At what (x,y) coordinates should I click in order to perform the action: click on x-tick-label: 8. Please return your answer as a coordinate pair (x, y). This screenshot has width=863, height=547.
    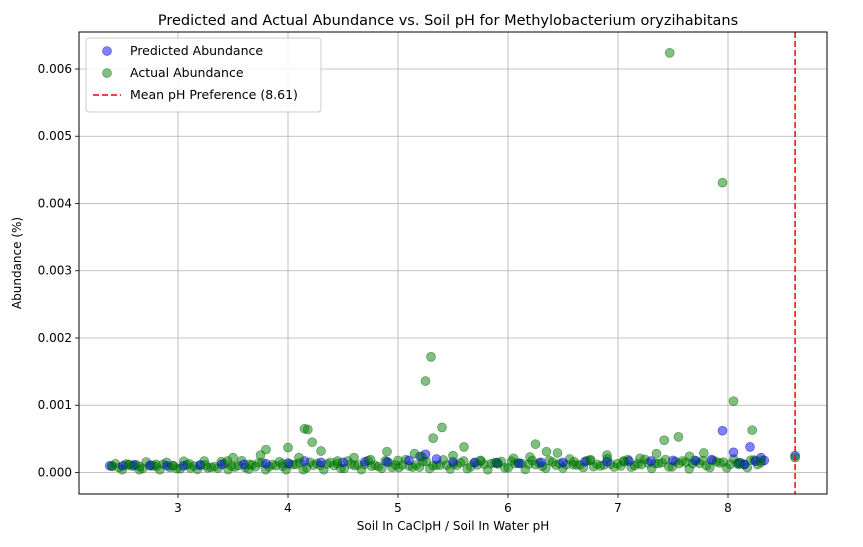
    Looking at the image, I should click on (728, 508).